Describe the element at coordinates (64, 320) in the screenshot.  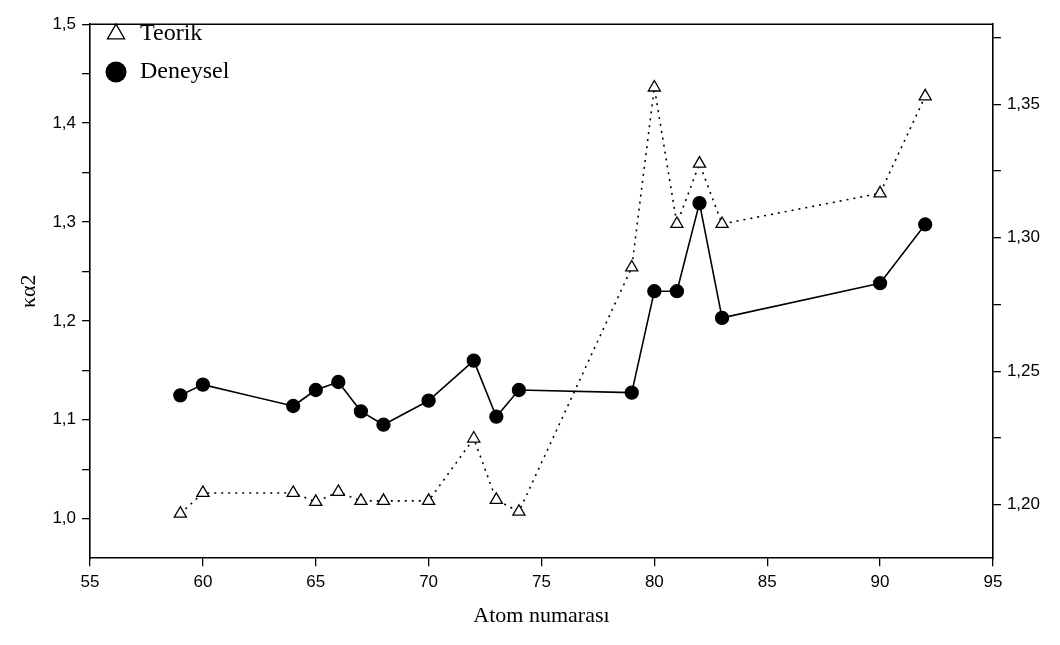
I see `y-tick-label: 1,2` at that location.